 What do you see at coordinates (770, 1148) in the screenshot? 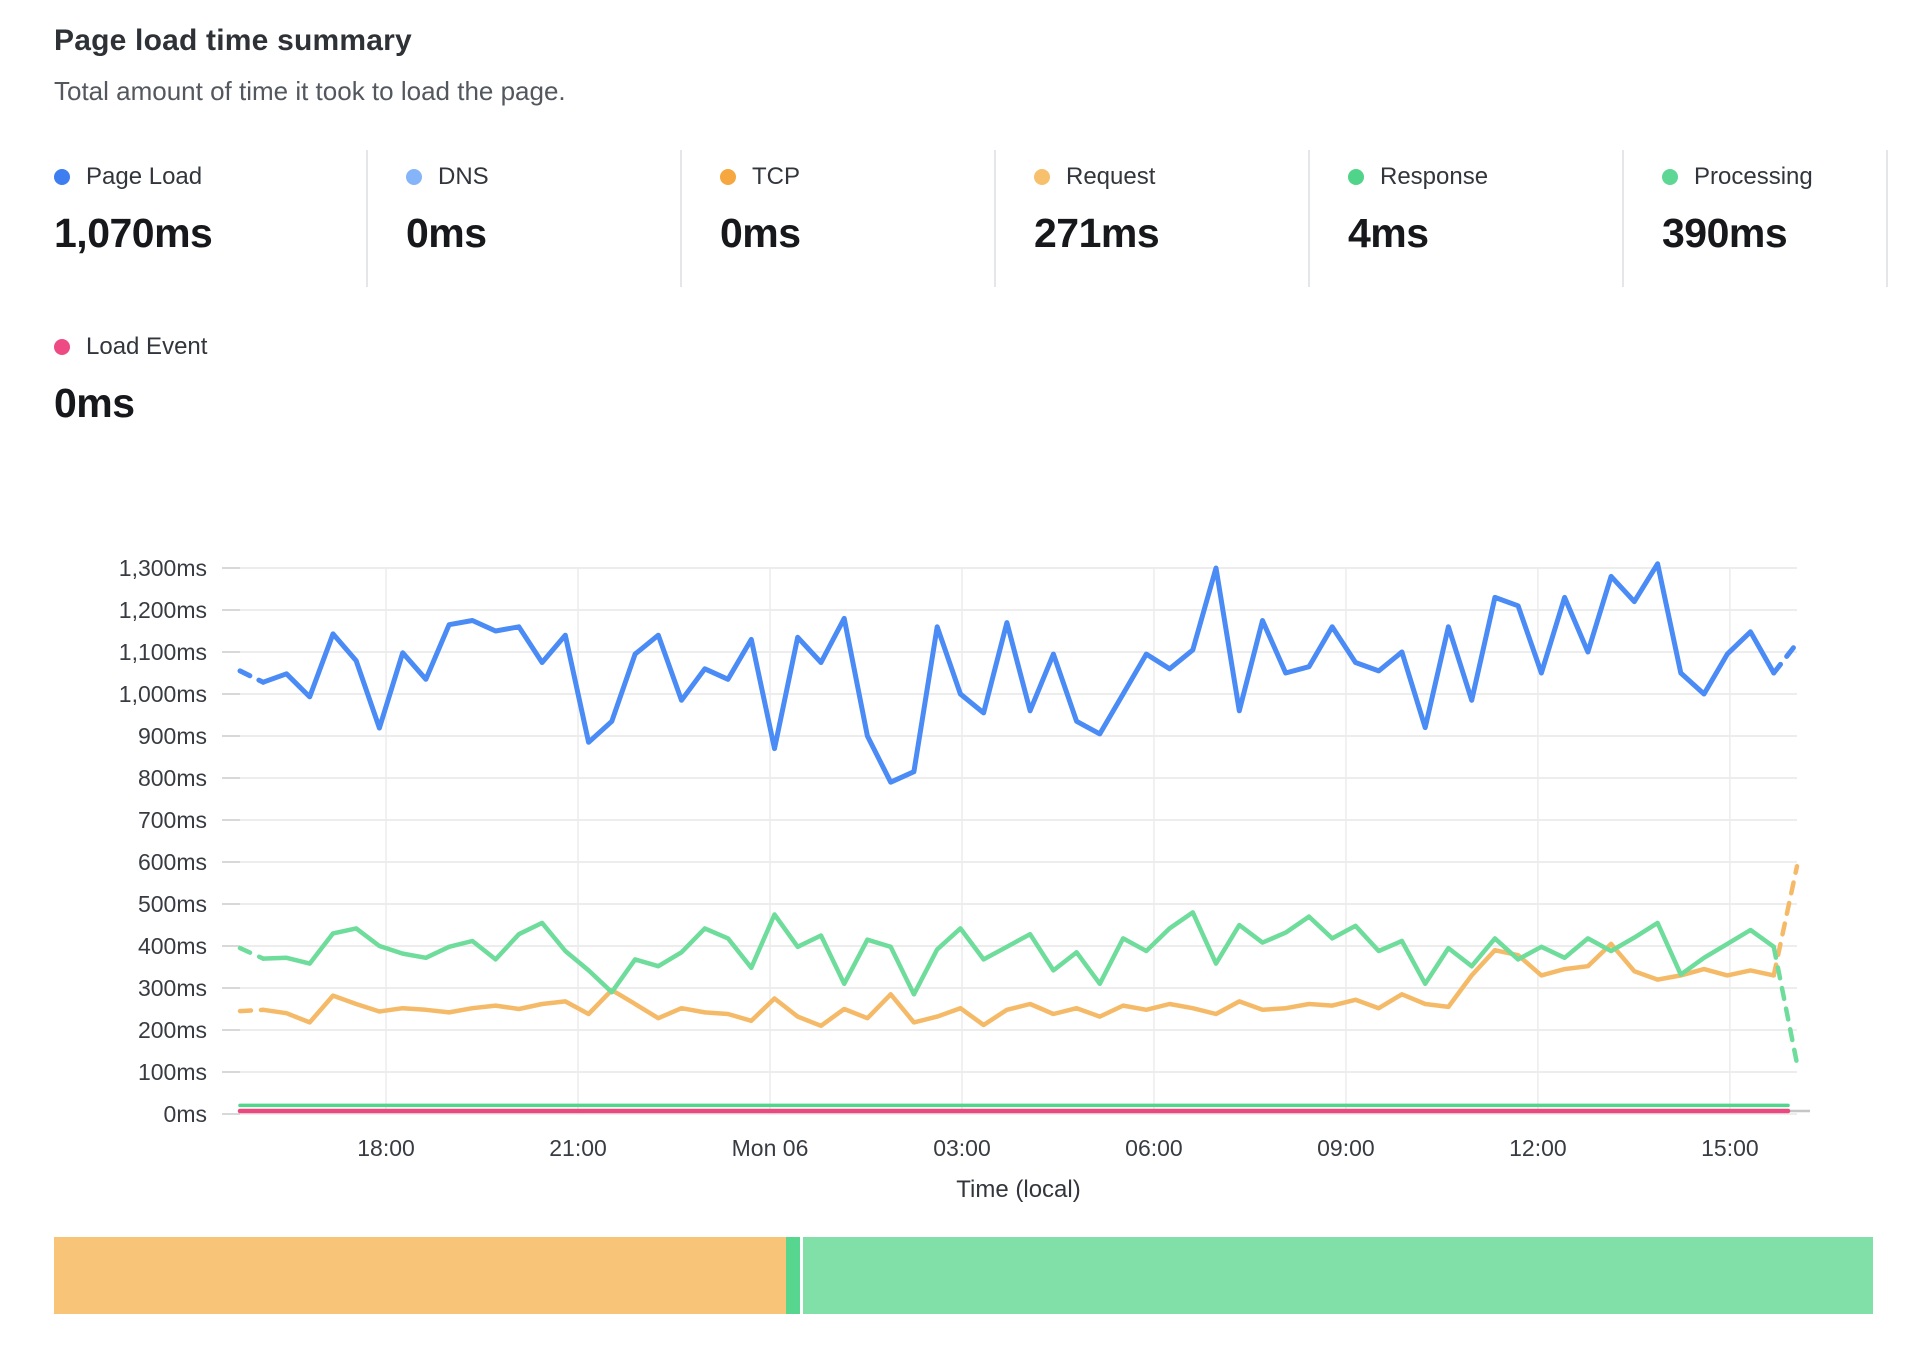
I see `svg-text: Mon 06` at bounding box center [770, 1148].